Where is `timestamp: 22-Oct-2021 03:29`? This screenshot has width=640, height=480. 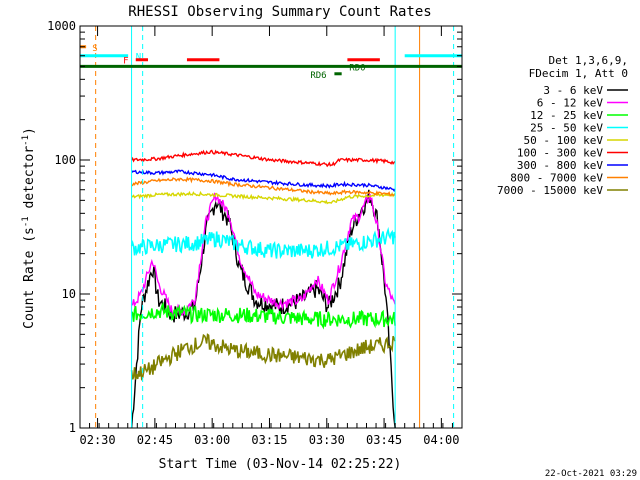
timestamp: 22-Oct-2021 03:29 is located at coordinates (591, 474).